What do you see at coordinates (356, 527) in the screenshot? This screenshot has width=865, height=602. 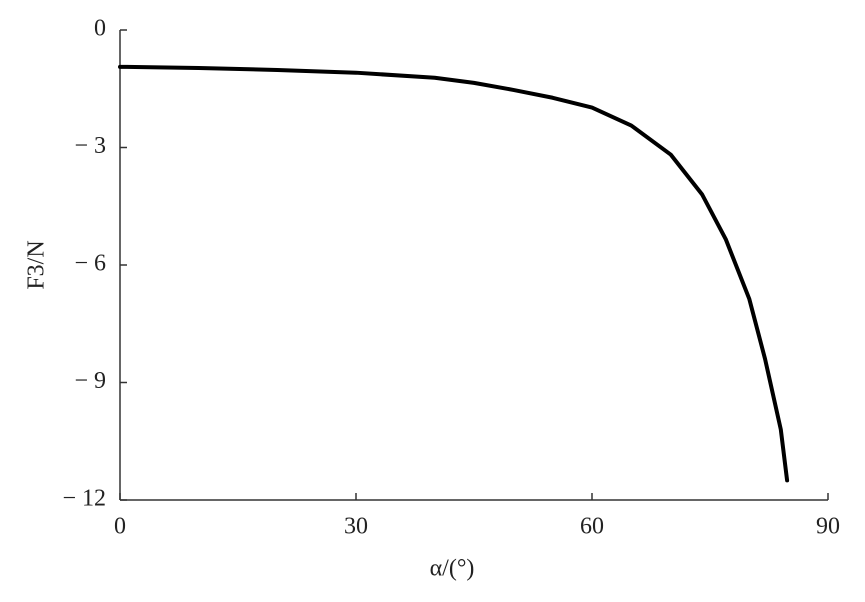 I see `x-tick-label: 30` at bounding box center [356, 527].